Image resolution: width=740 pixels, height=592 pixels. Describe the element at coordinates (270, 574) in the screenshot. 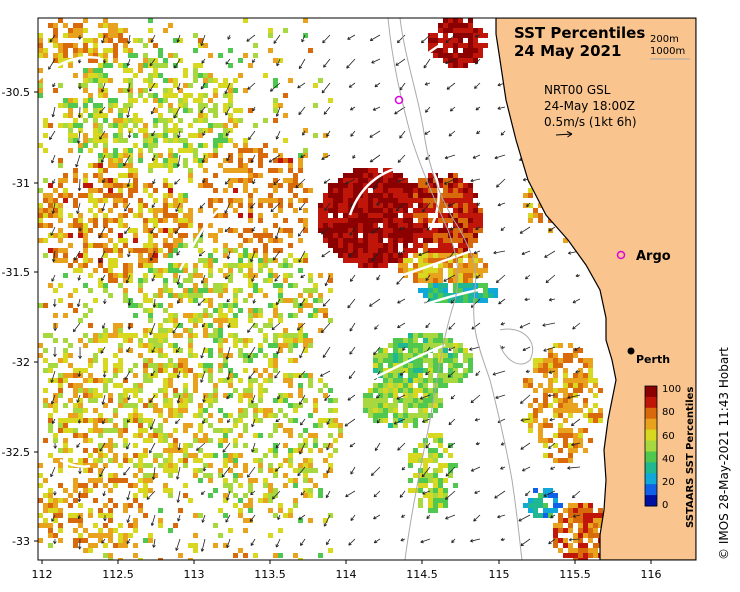

I see `x-tick-label: 113.5` at that location.